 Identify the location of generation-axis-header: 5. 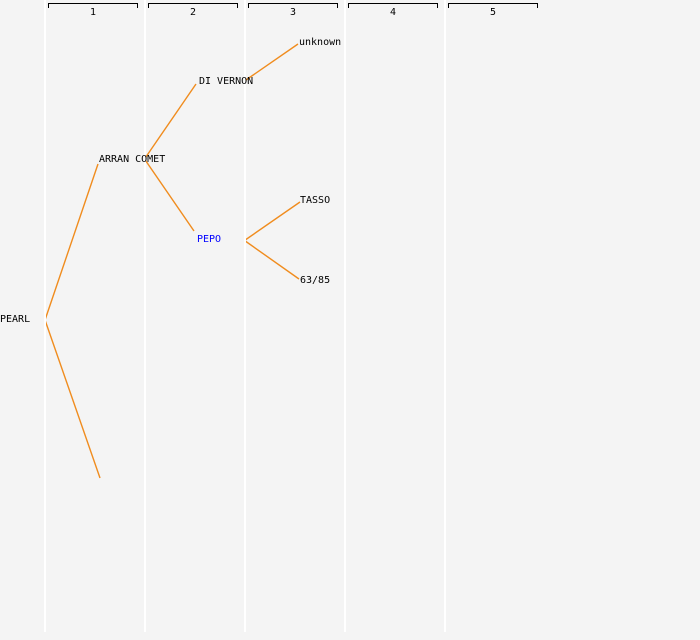
(493, 10).